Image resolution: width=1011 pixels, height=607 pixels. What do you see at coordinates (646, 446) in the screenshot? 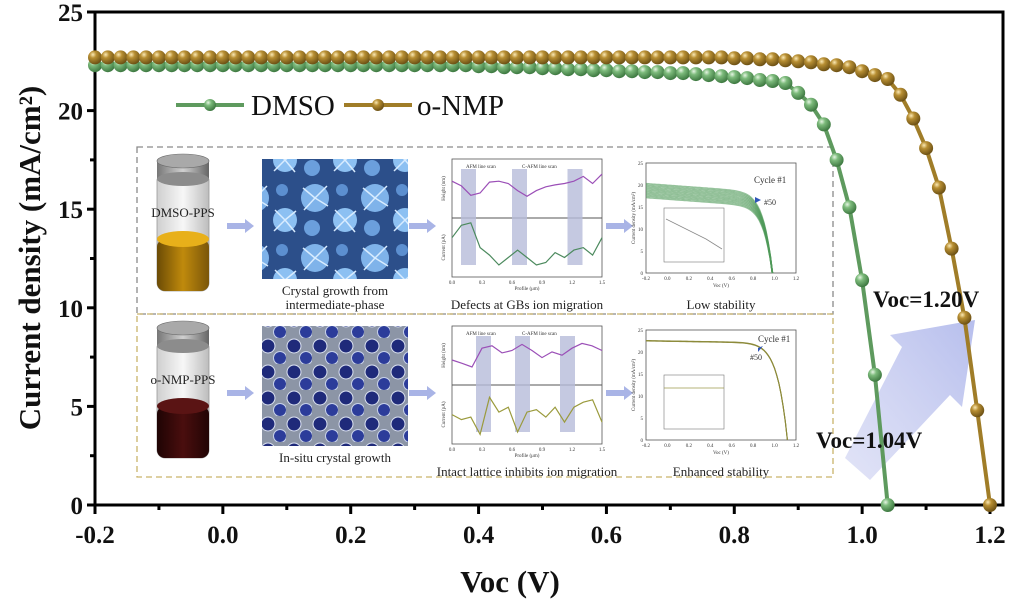
I see `stability-x-tick: -0.2` at bounding box center [646, 446].